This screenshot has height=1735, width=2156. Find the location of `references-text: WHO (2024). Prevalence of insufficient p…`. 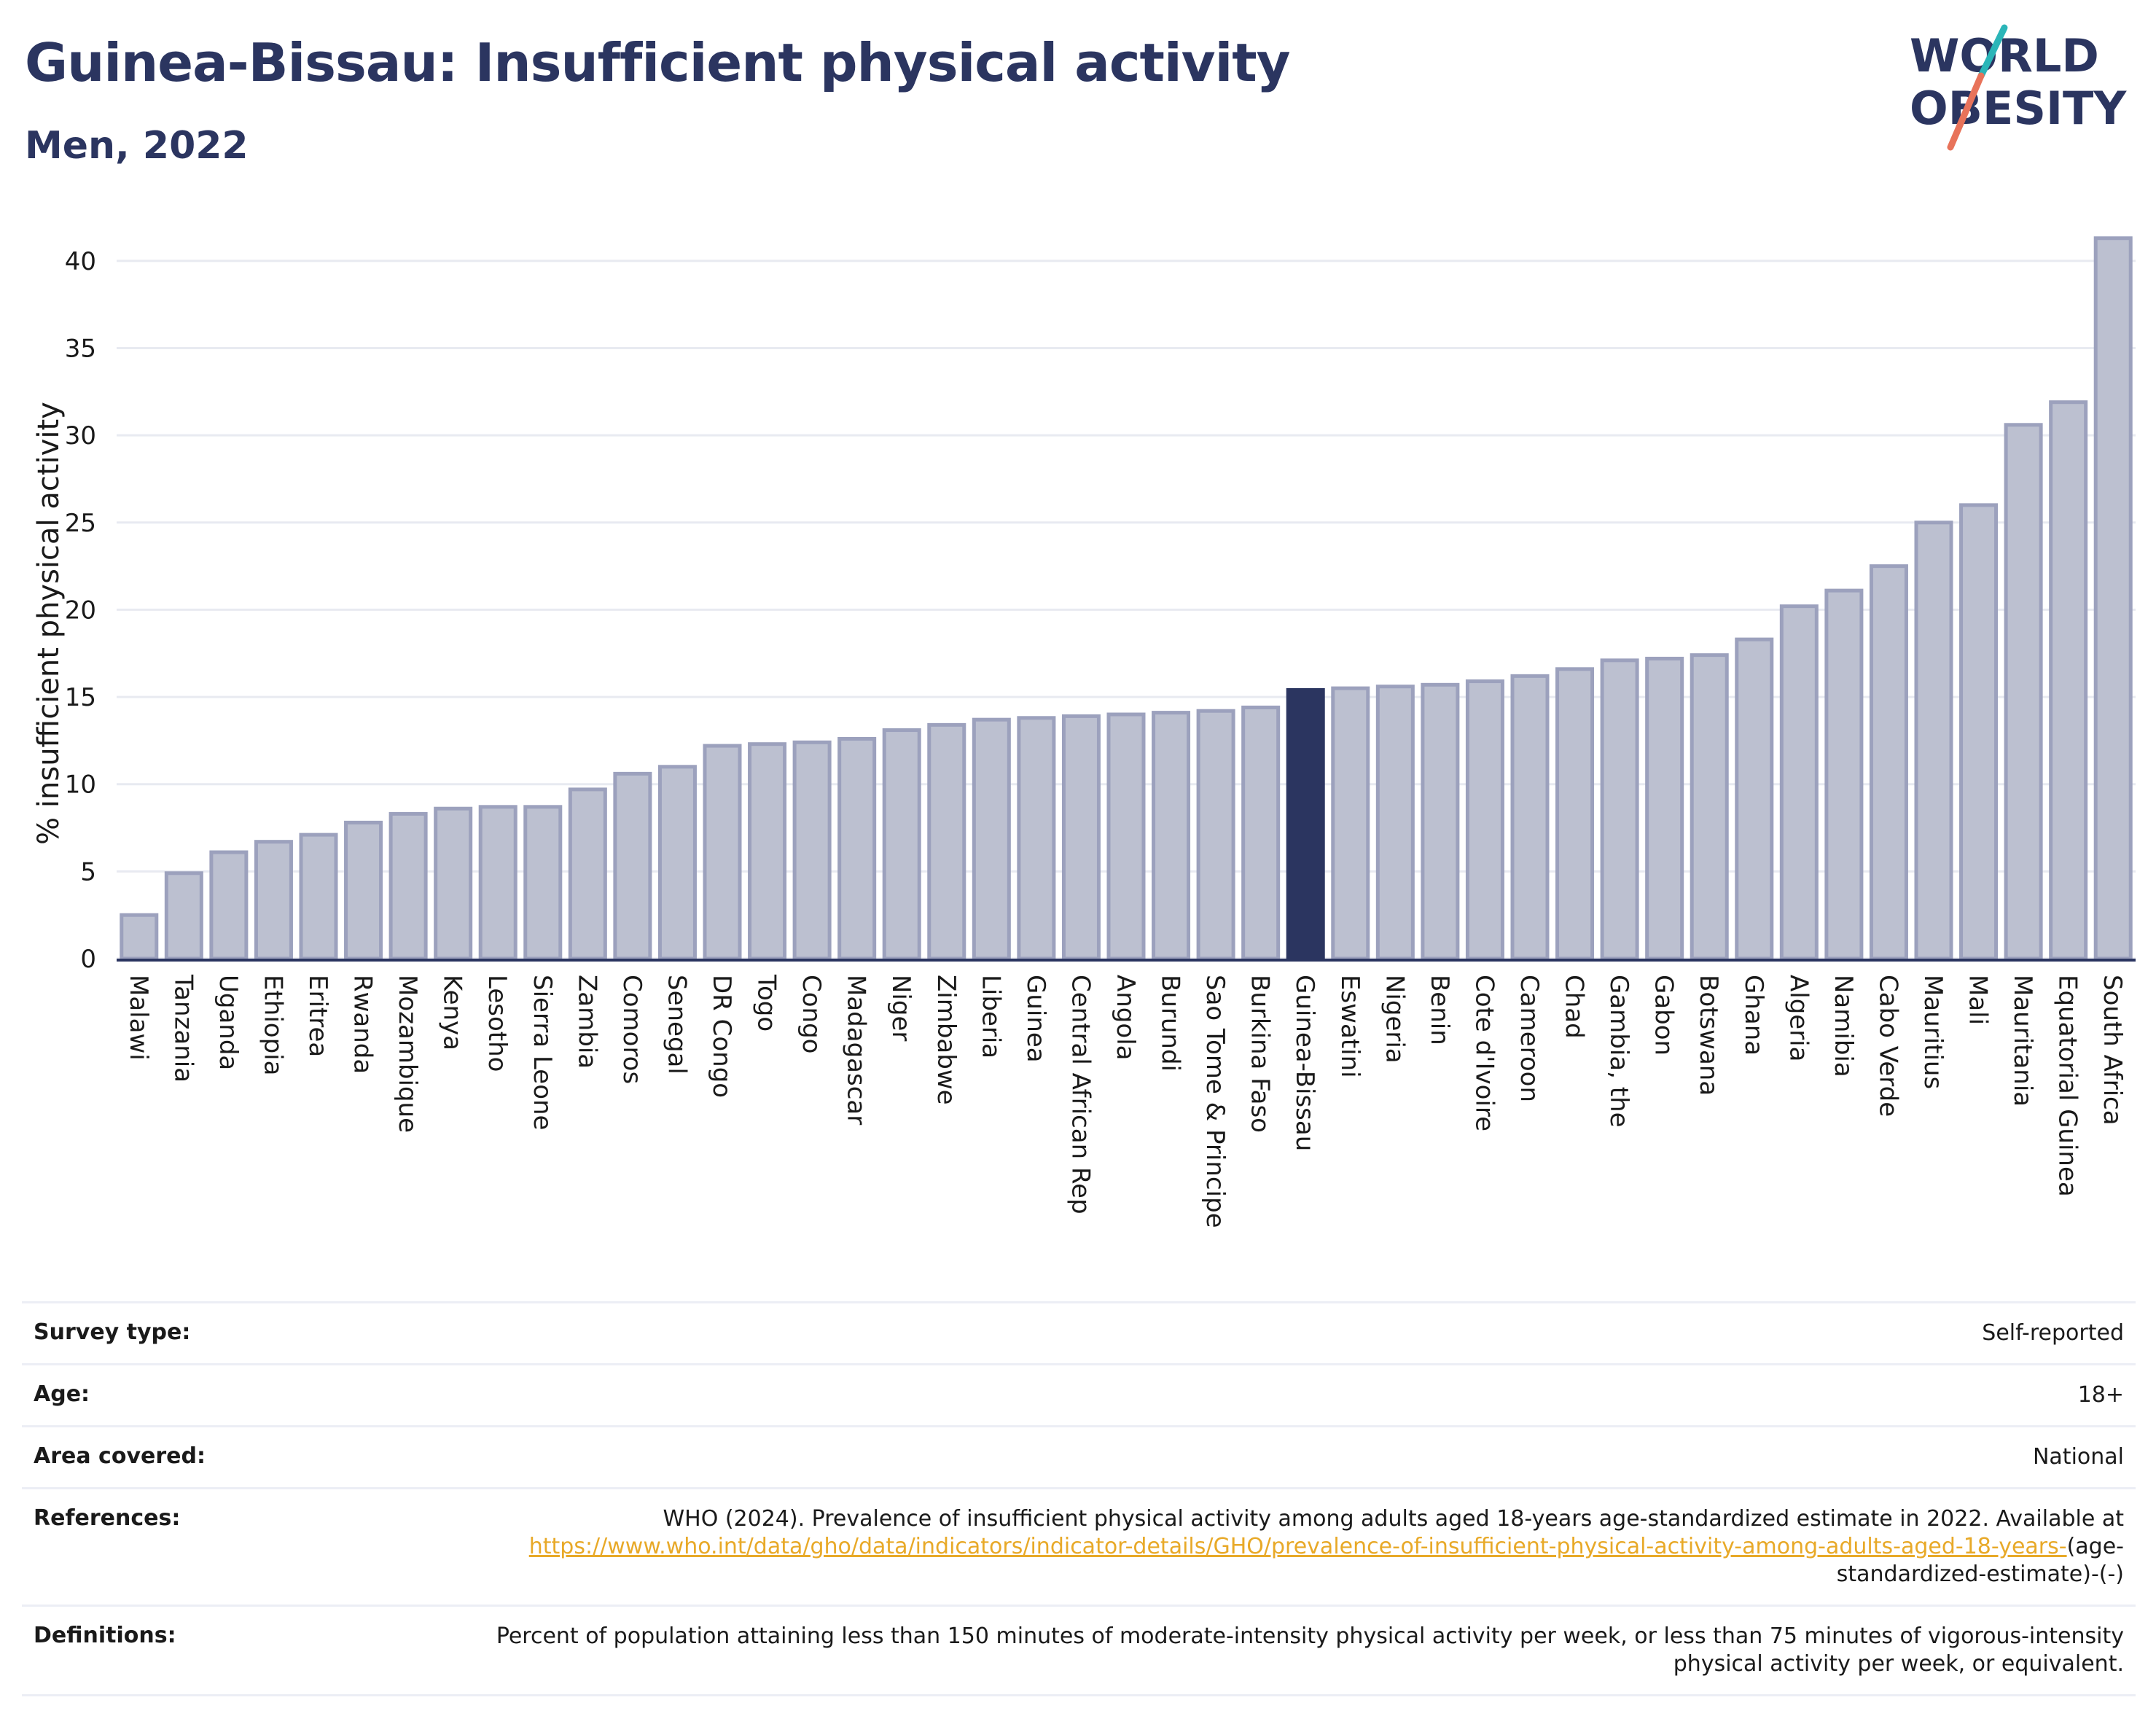

references-text: WHO (2024). Prevalence of insufficient p… is located at coordinates (1394, 1519).